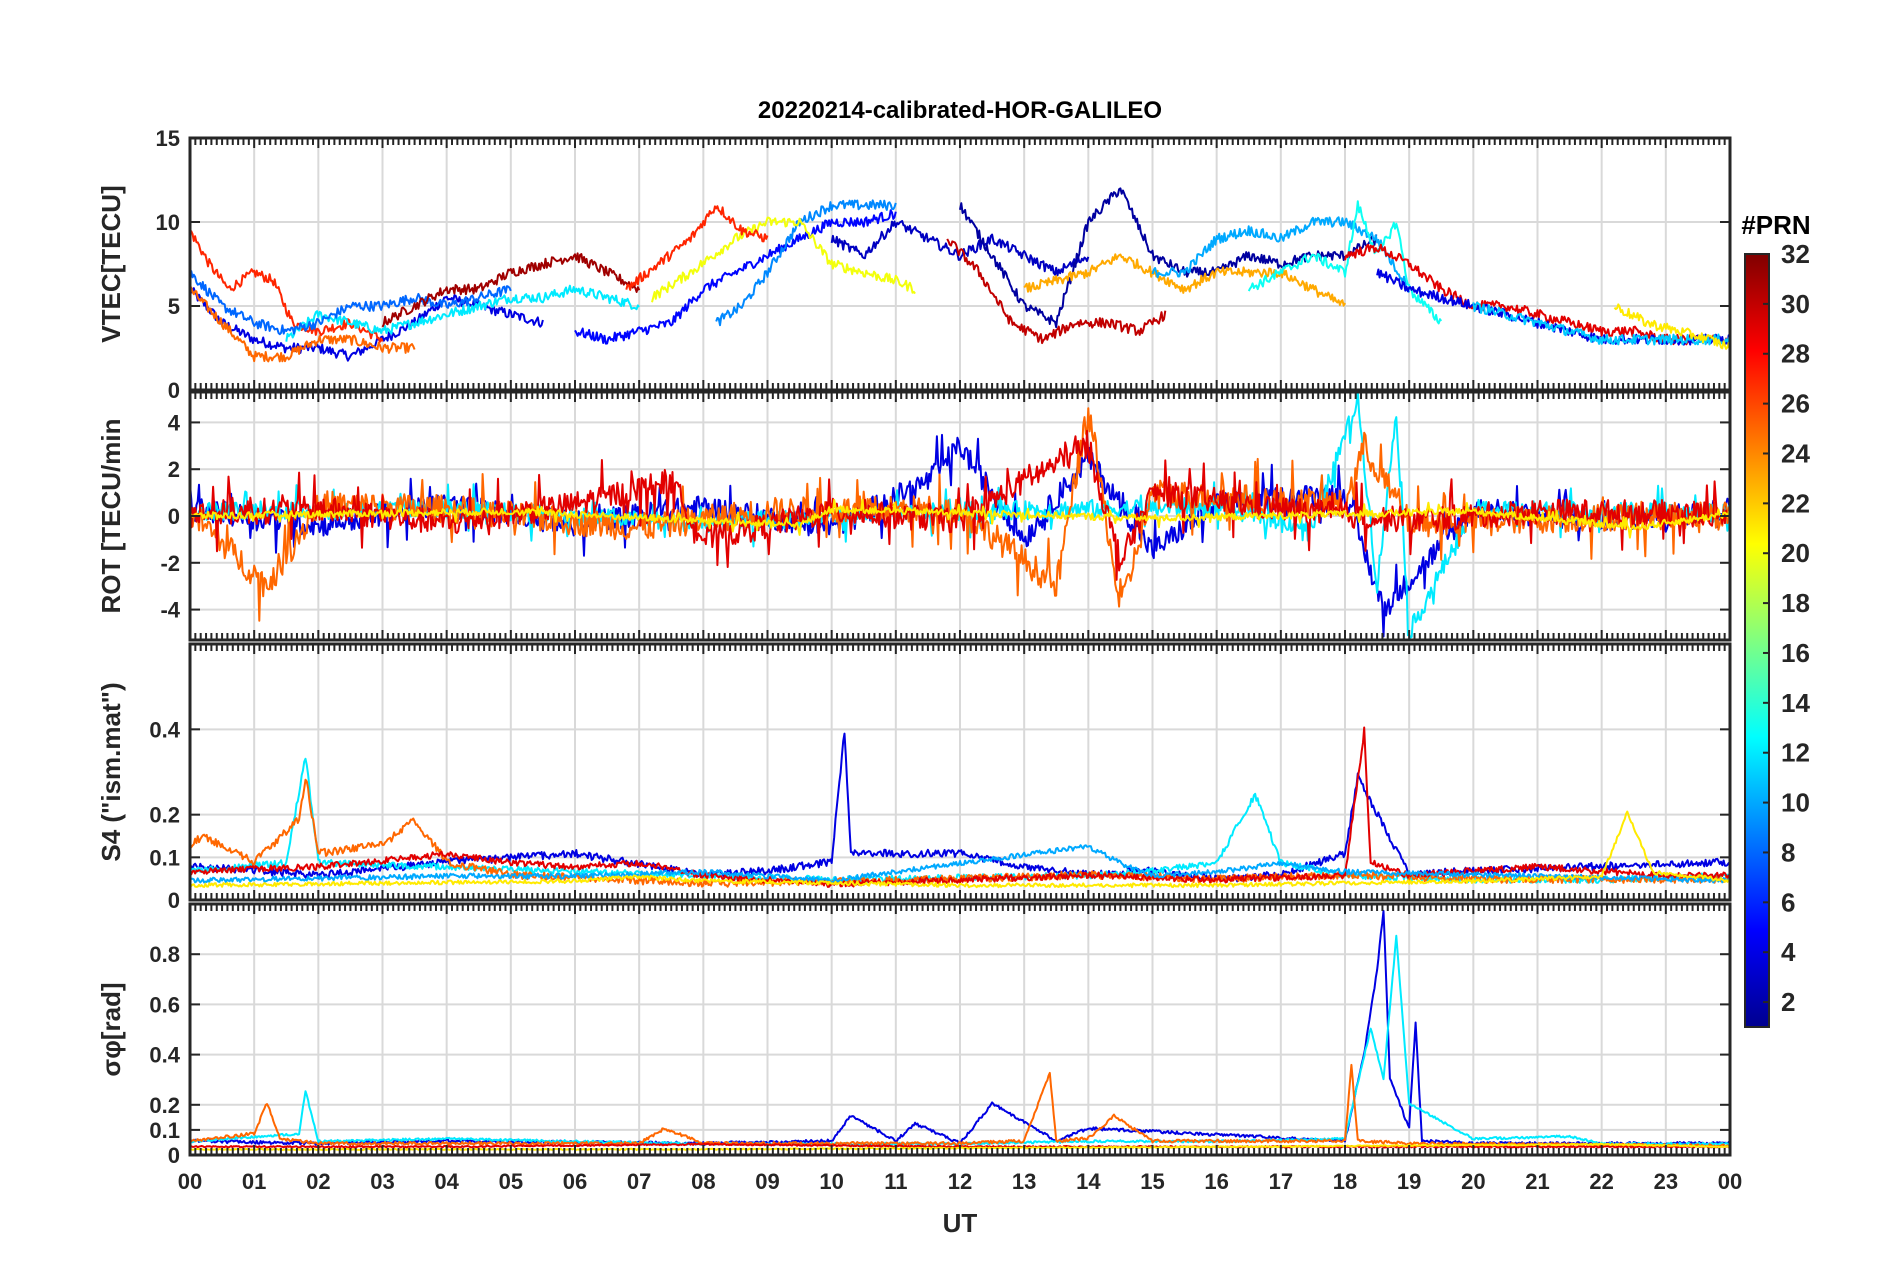 The image size is (1902, 1272). I want to click on x-tick-label: 19, so click(1409, 1181).